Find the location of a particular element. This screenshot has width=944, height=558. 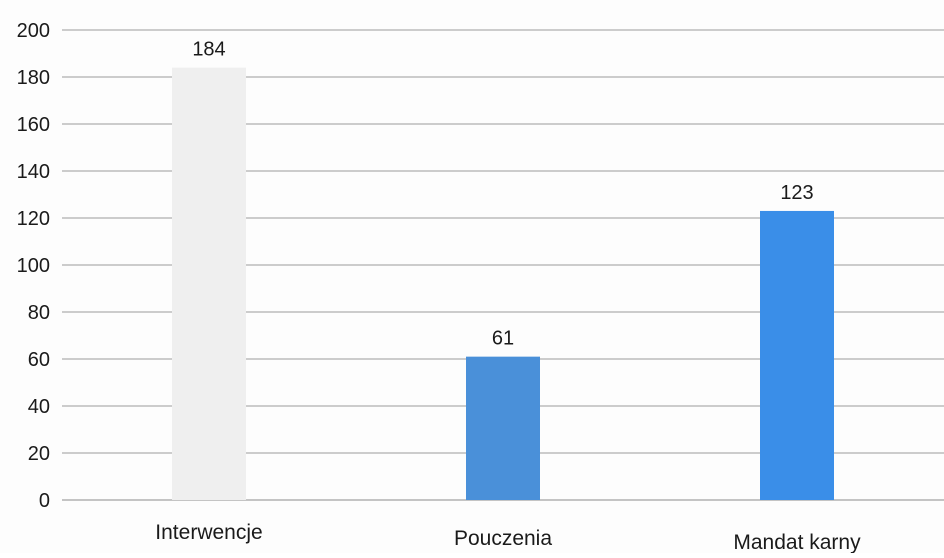

data-label: 184 is located at coordinates (208, 50).